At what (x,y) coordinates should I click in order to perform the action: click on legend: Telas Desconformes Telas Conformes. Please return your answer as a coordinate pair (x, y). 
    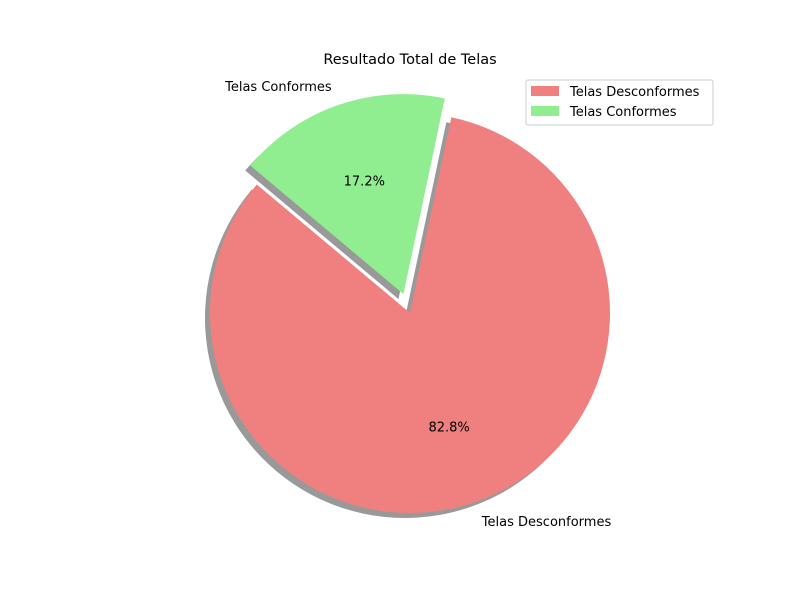
    Looking at the image, I should click on (619, 102).